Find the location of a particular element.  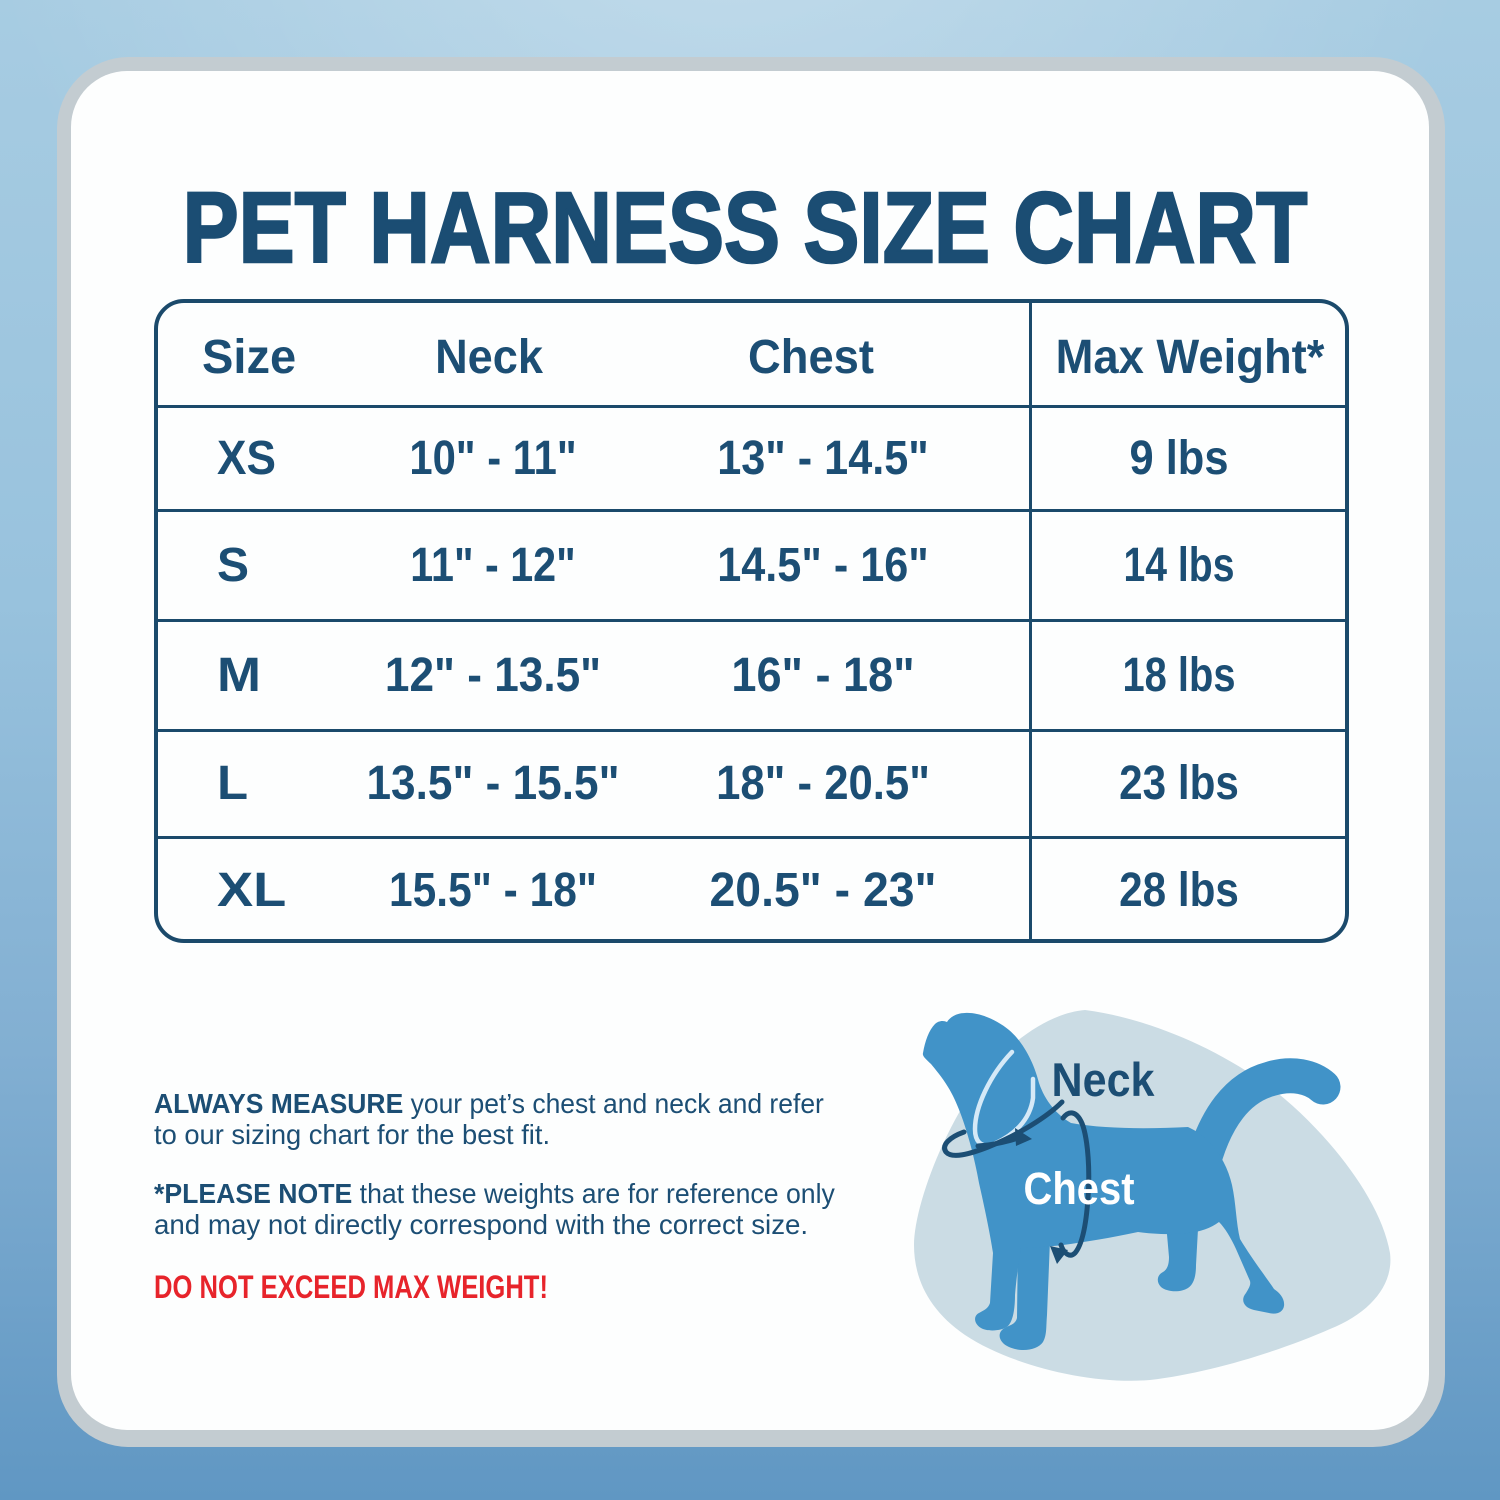

svg-text: Neck is located at coordinates (1104, 1079).